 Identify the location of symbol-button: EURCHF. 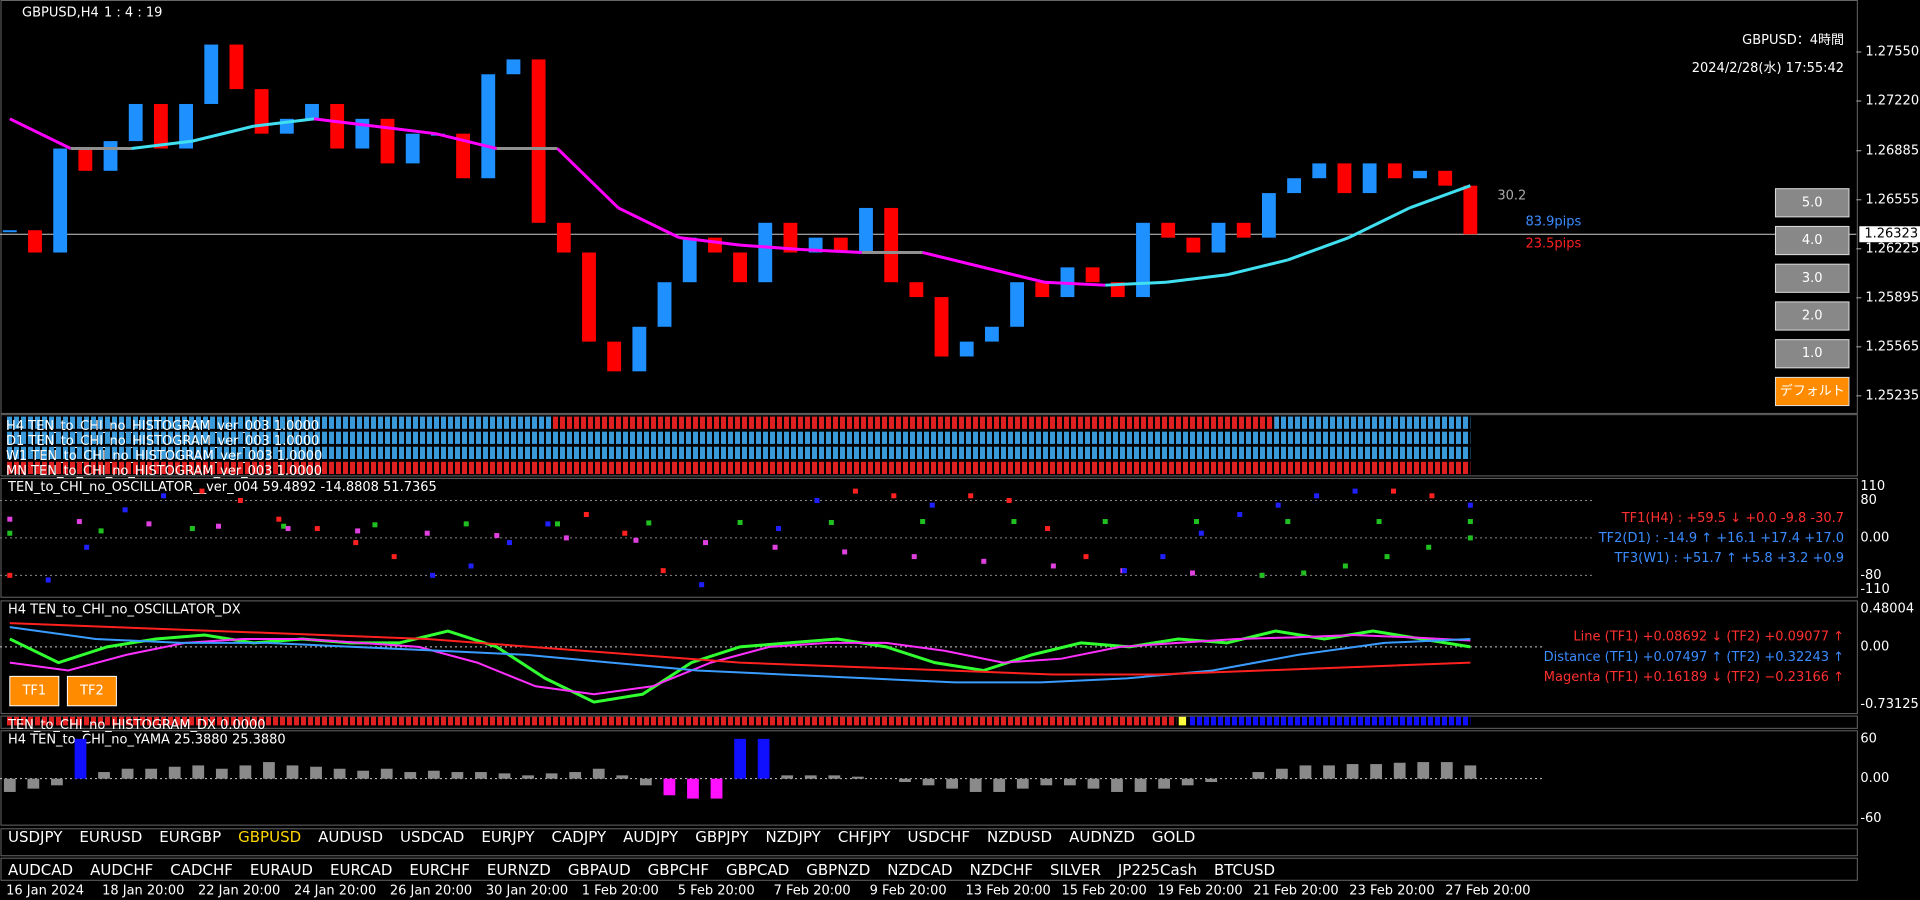
(439, 870).